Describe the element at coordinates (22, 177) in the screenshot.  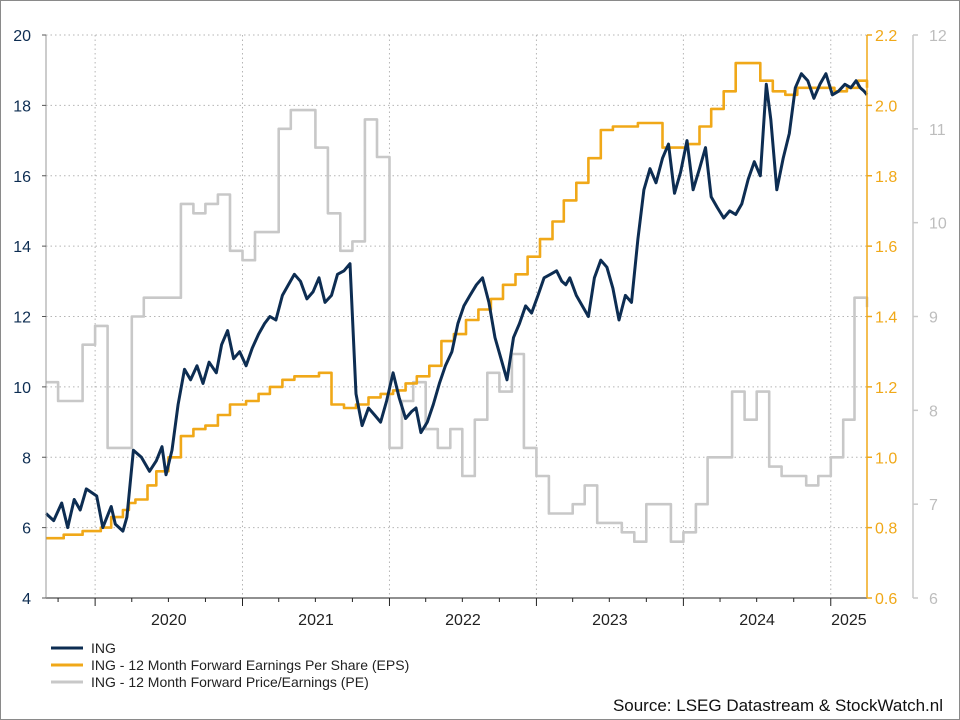
I see `y-left-tick-label: 16` at that location.